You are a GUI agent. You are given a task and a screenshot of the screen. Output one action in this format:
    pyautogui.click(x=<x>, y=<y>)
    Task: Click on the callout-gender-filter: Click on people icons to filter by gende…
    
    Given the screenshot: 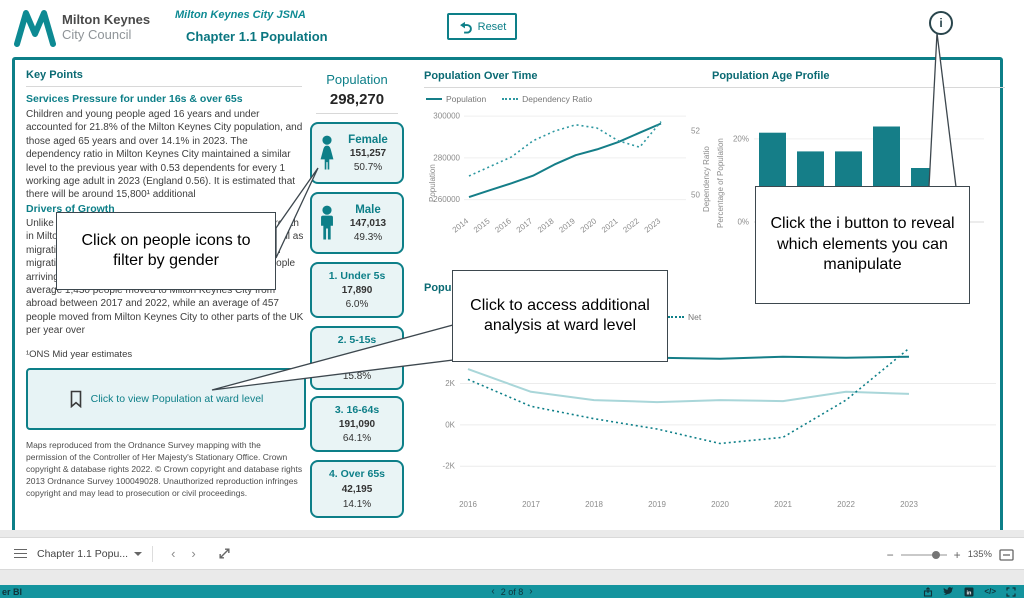 What is the action you would take?
    pyautogui.click(x=166, y=251)
    